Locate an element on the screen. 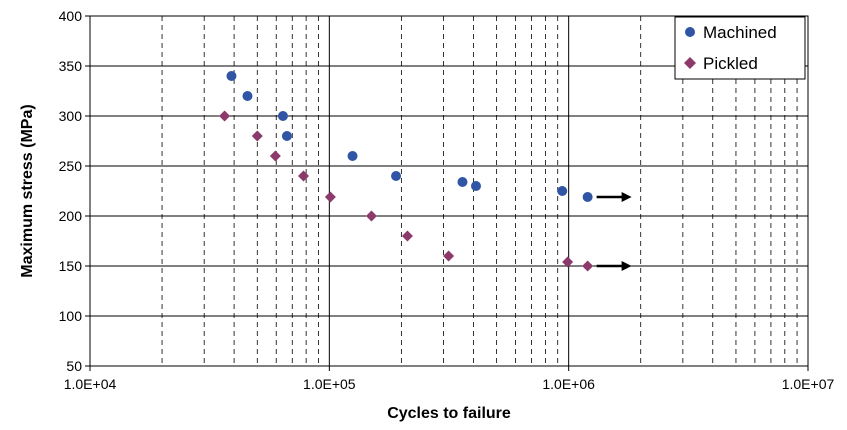 The width and height of the screenshot is (847, 430). y-tick-label: 300 is located at coordinates (71, 116).